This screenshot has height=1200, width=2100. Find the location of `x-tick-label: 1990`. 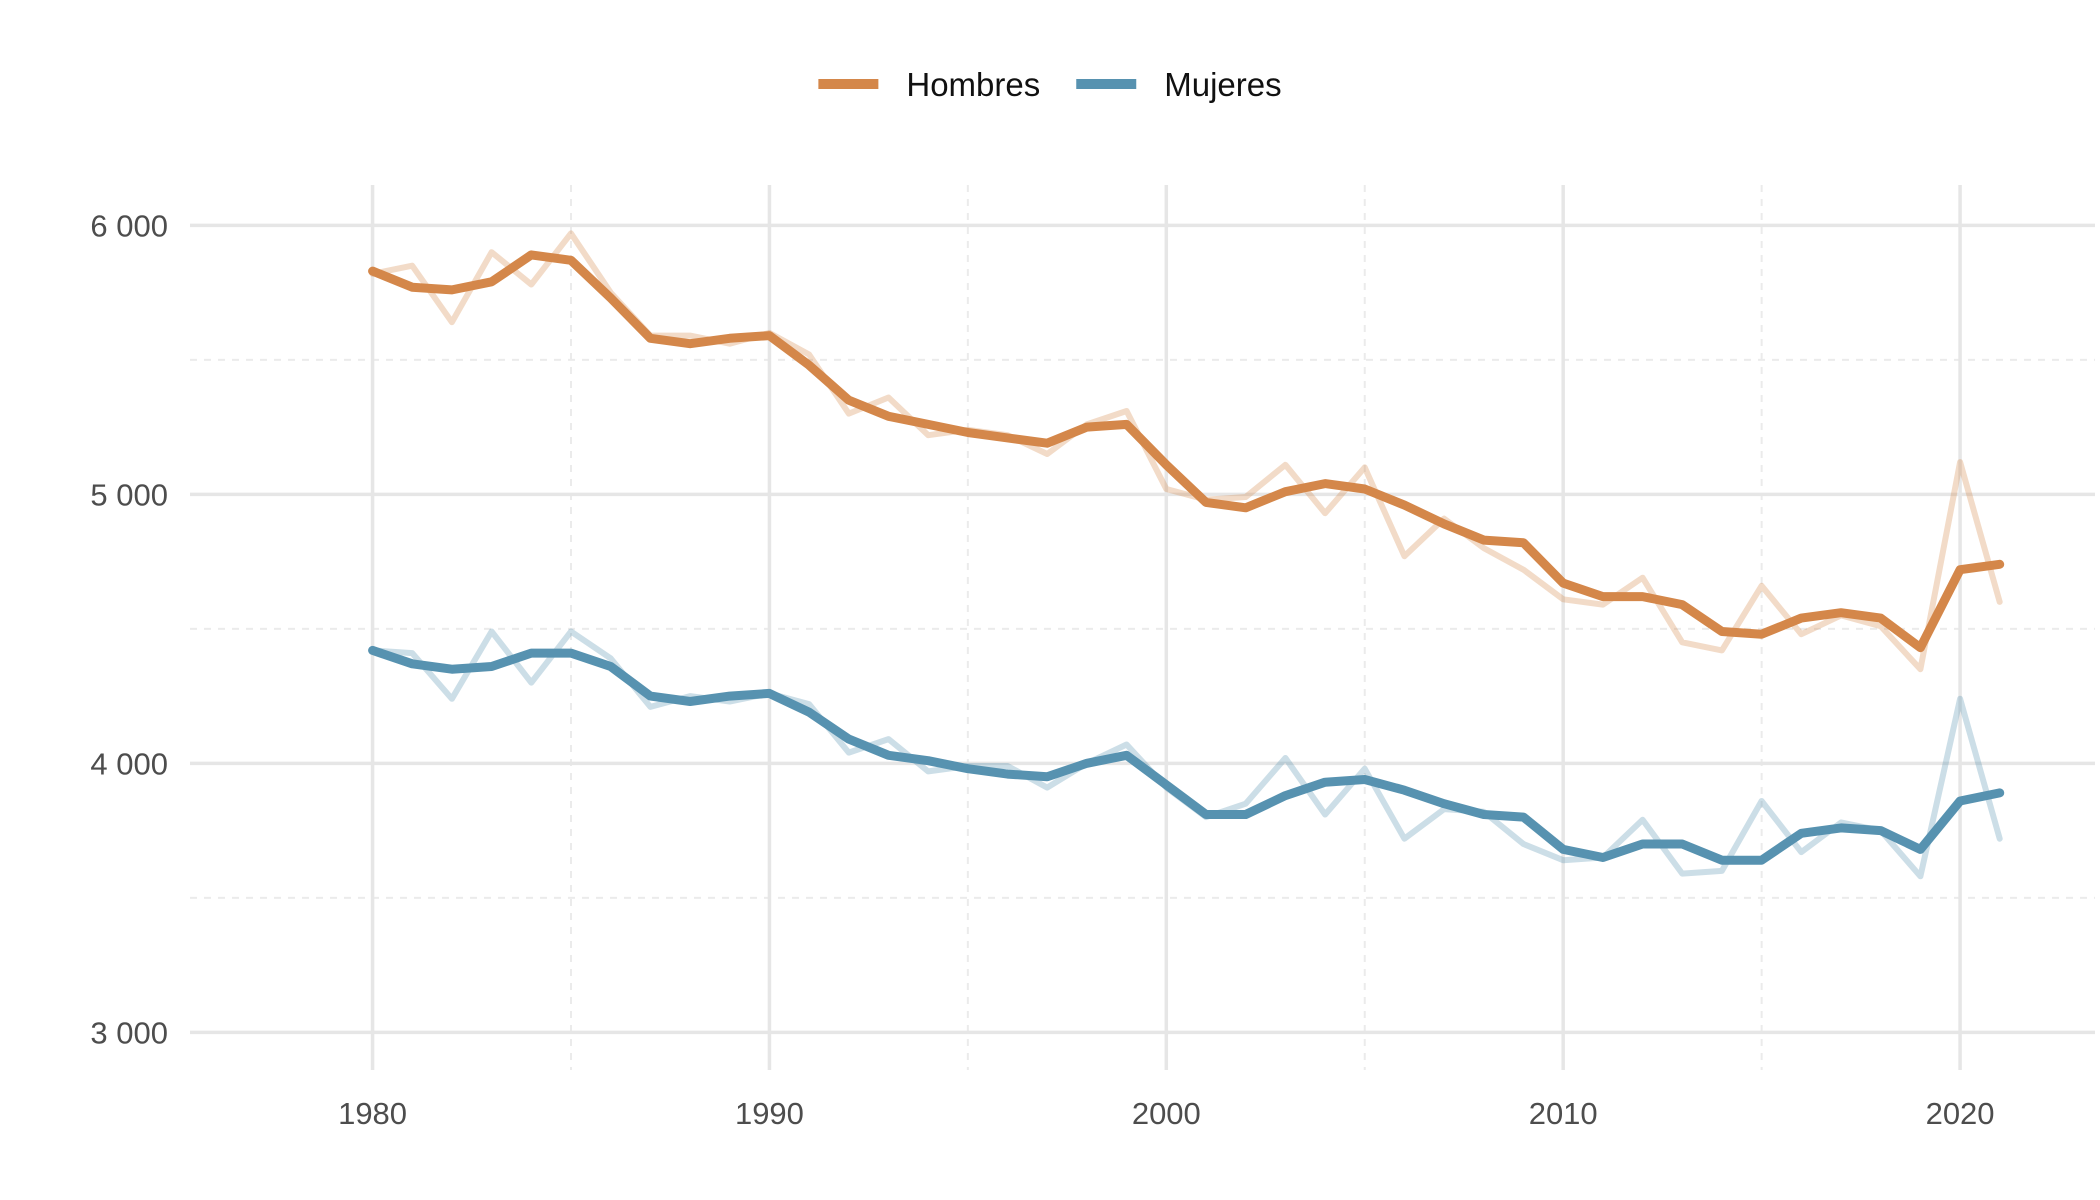

x-tick-label: 1990 is located at coordinates (769, 1113).